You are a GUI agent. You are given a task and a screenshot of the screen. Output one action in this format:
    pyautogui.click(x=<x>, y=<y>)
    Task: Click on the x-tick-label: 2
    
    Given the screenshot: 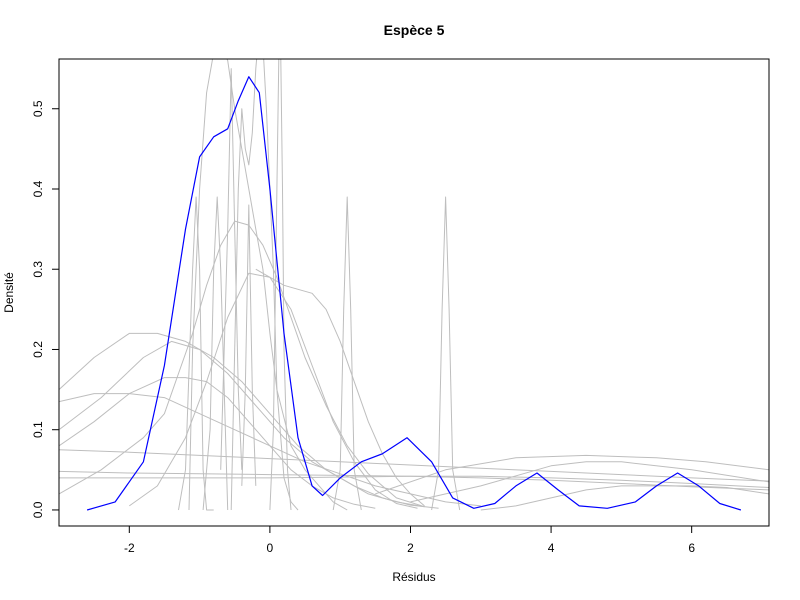 What is the action you would take?
    pyautogui.click(x=410, y=548)
    